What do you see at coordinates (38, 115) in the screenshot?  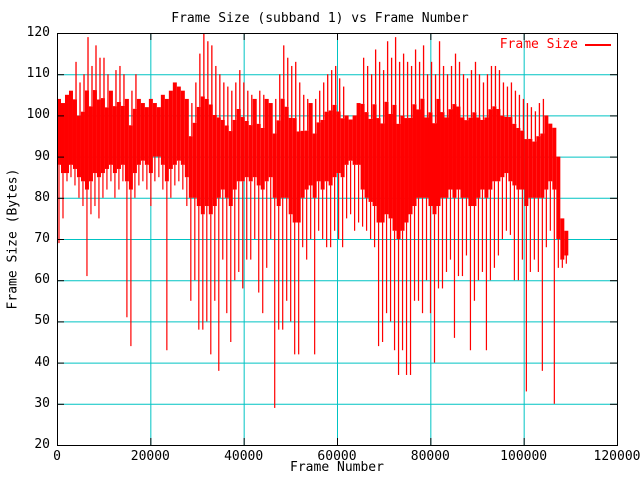 I see `y-tick-label: 100` at bounding box center [38, 115].